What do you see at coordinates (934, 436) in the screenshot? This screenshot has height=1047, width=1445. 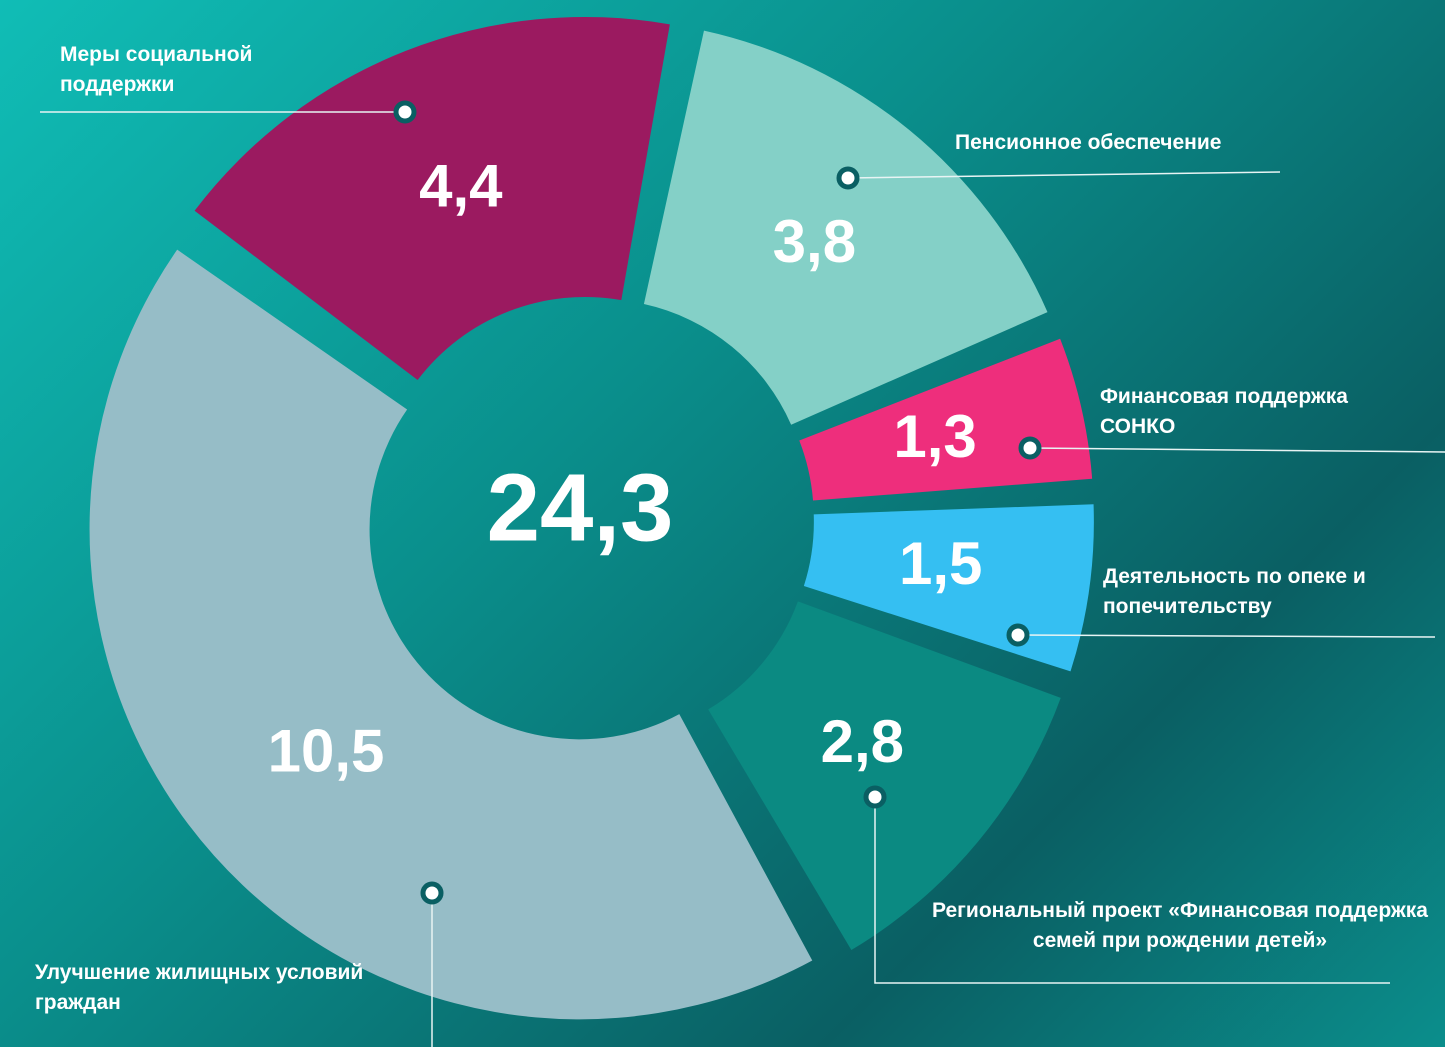 I see `value-label: 1,3` at bounding box center [934, 436].